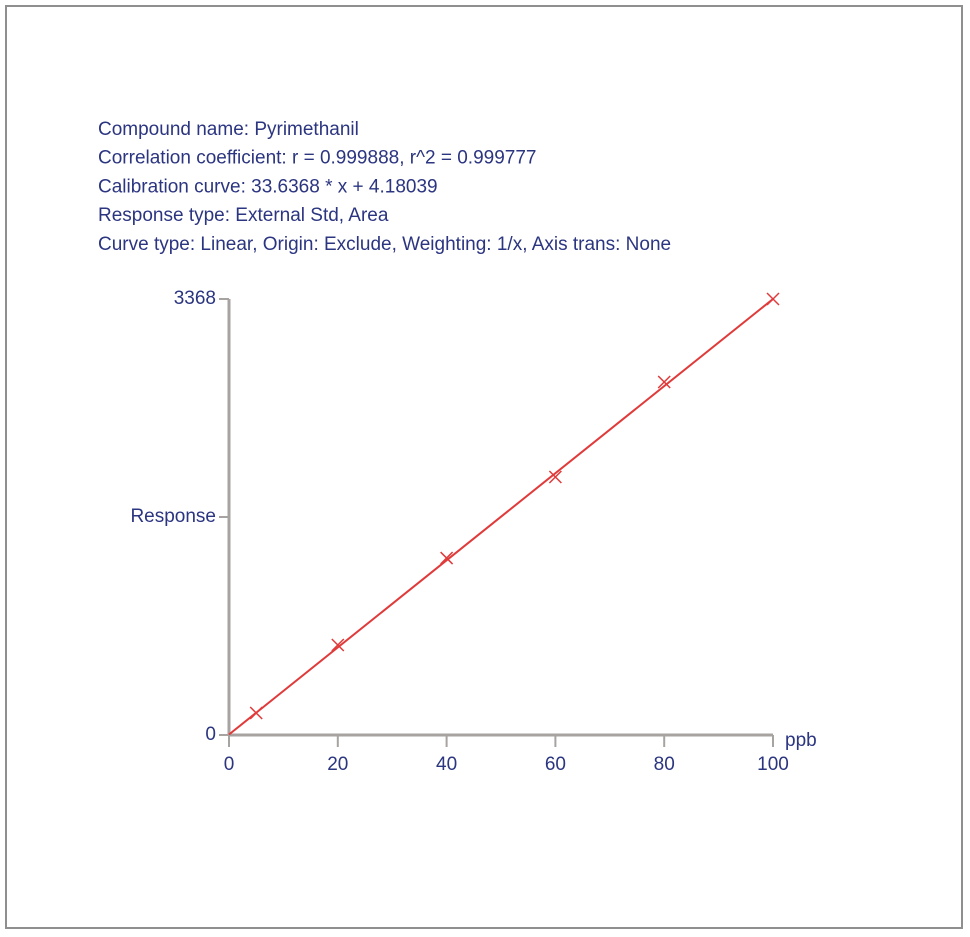 The height and width of the screenshot is (937, 970). I want to click on header-line: Response type: External Std, Area, so click(243, 215).